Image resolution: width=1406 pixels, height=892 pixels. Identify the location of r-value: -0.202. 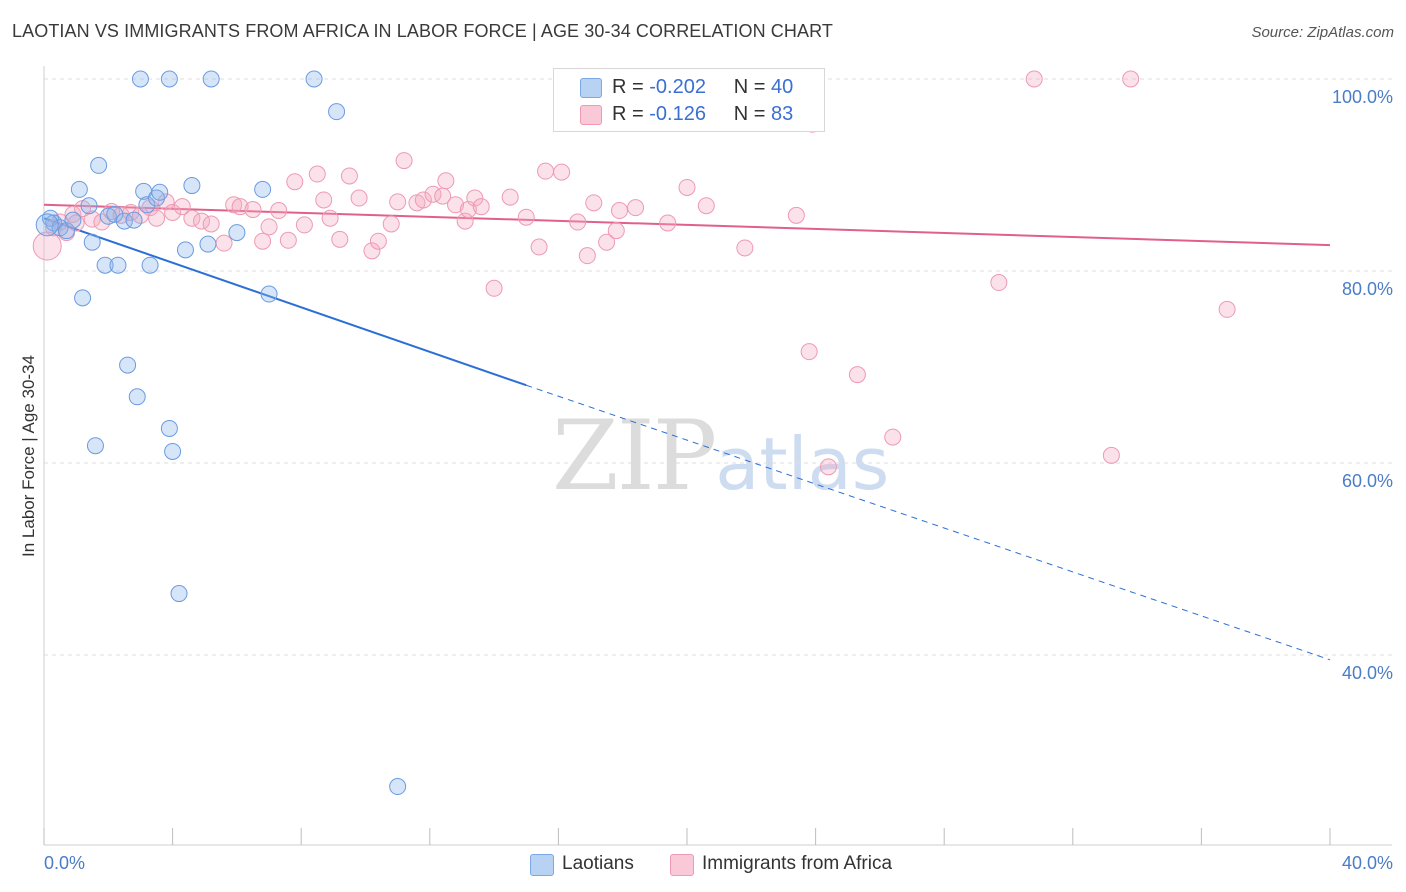
(677, 87).